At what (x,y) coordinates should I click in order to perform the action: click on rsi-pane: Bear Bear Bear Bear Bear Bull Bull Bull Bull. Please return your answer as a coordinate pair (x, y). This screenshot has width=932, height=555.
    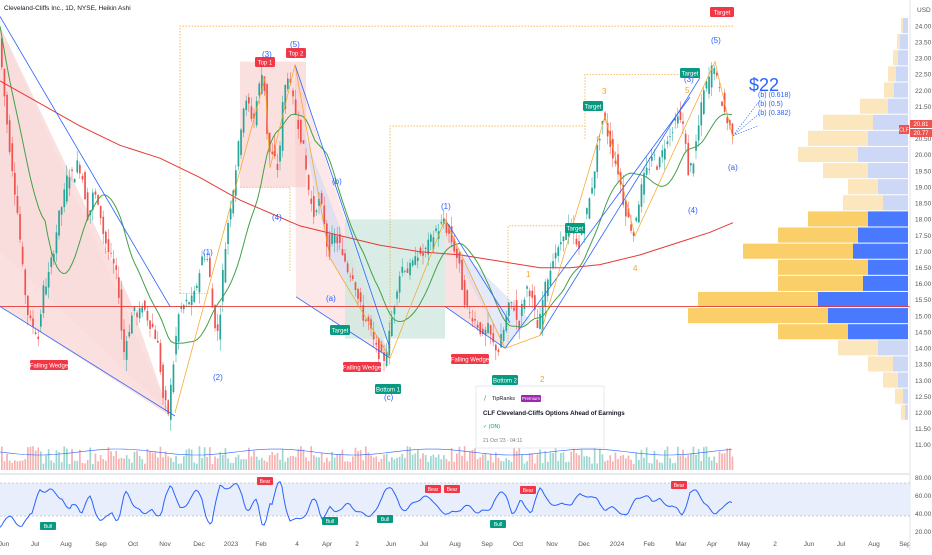
    Looking at the image, I should click on (455, 503).